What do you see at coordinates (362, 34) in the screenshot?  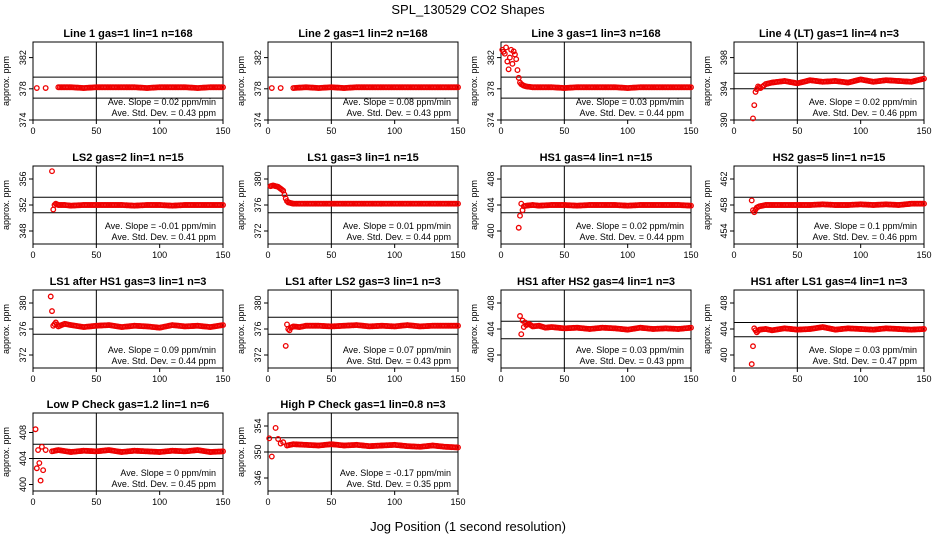 I see `panel-title: Line 2 gas=1 lin=2 n=168` at bounding box center [362, 34].